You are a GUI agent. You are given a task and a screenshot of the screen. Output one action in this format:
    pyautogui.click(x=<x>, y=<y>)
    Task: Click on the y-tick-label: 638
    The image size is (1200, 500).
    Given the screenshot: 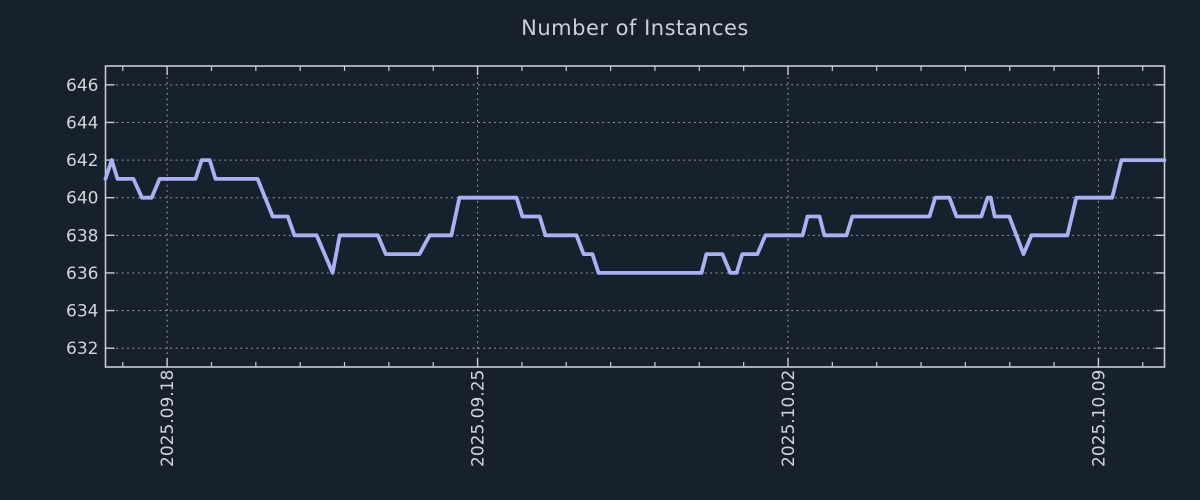 What is the action you would take?
    pyautogui.click(x=82, y=236)
    